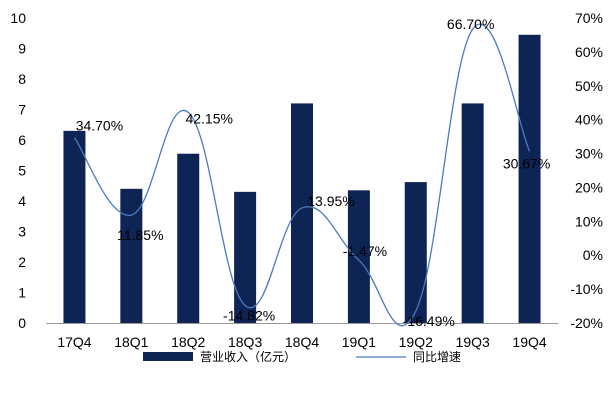  I want to click on x-tick: 18Q4, so click(302, 342).